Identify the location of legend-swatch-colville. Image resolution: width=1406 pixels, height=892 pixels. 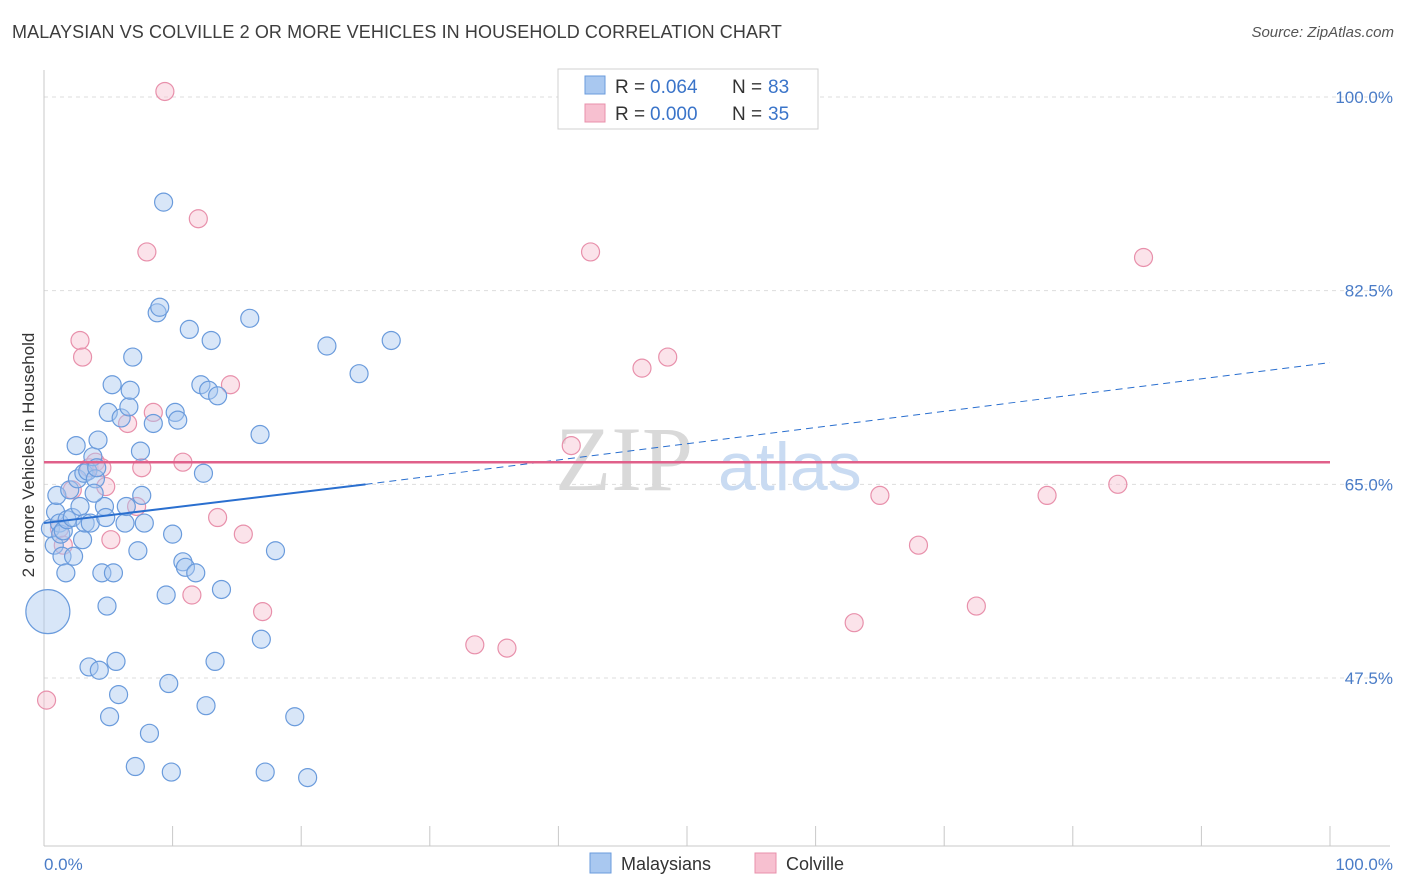
(595, 113).